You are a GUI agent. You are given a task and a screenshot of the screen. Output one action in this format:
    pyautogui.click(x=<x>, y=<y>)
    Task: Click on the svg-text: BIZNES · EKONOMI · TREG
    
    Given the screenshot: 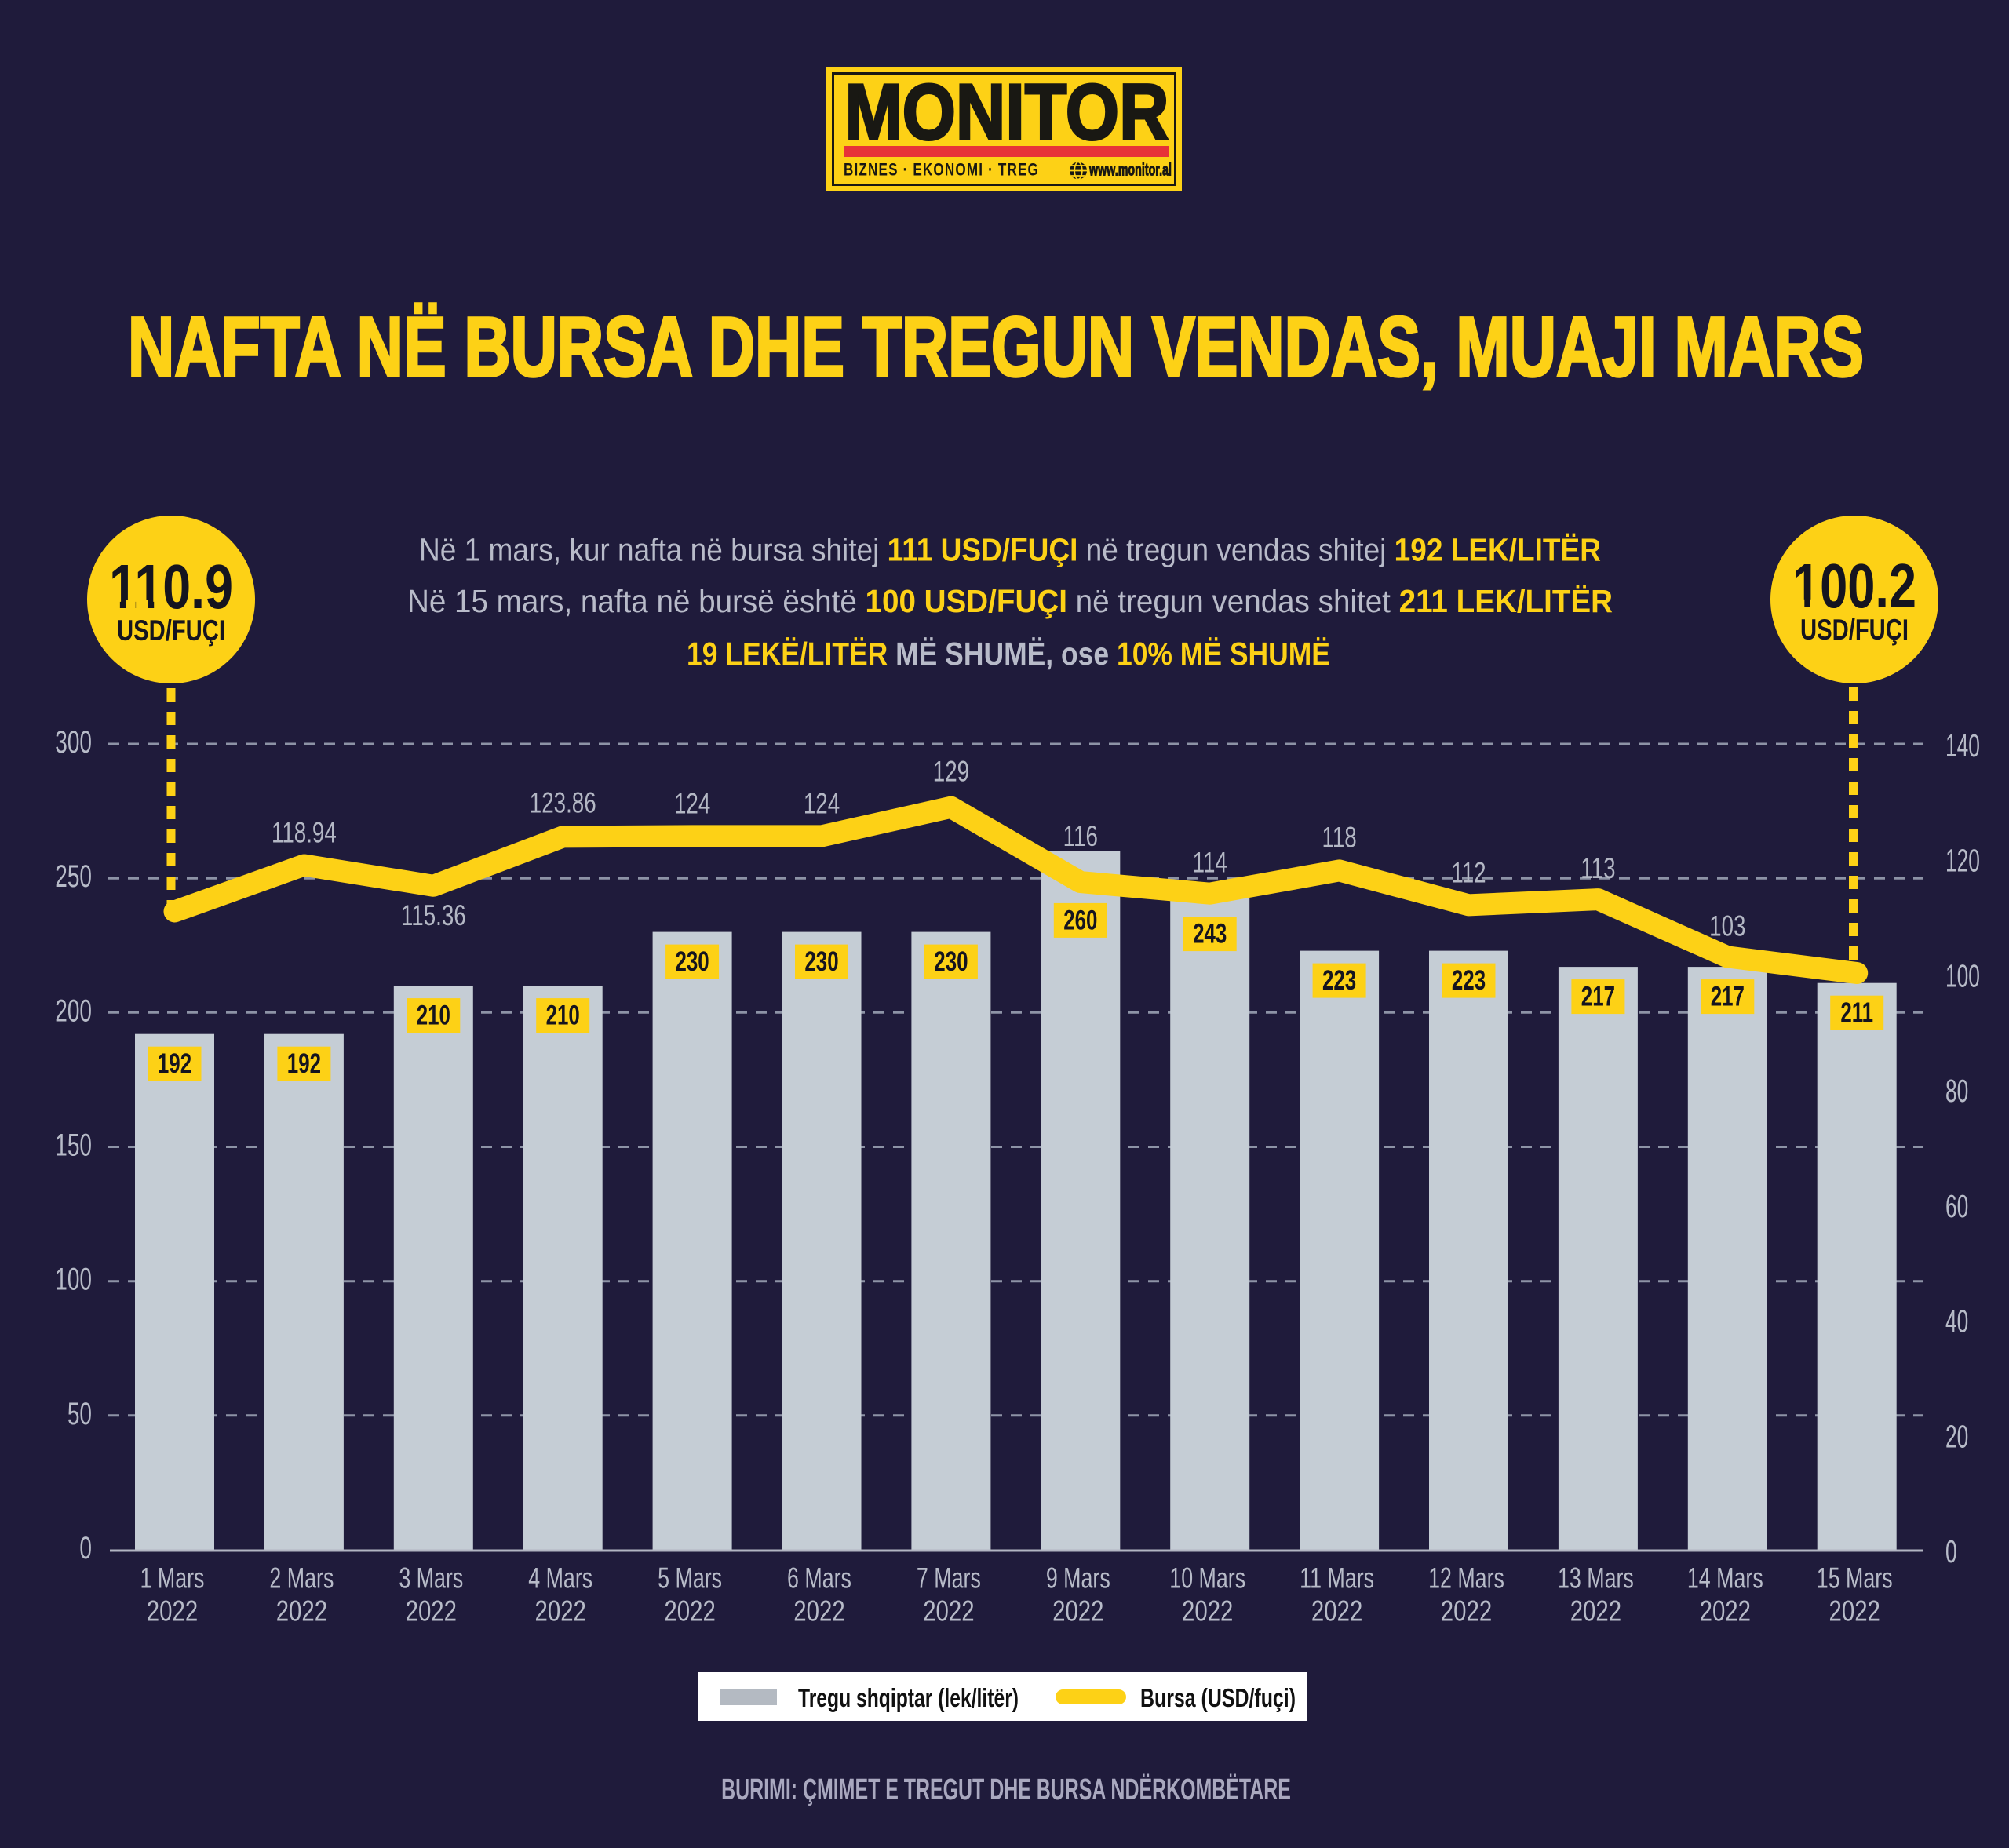 What is the action you would take?
    pyautogui.click(x=941, y=171)
    